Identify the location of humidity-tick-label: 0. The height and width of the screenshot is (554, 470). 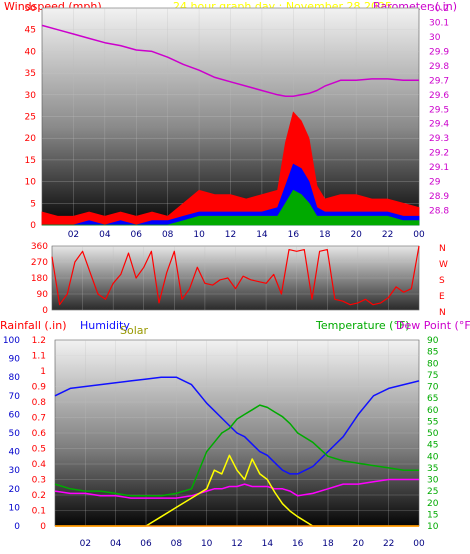
(17, 527).